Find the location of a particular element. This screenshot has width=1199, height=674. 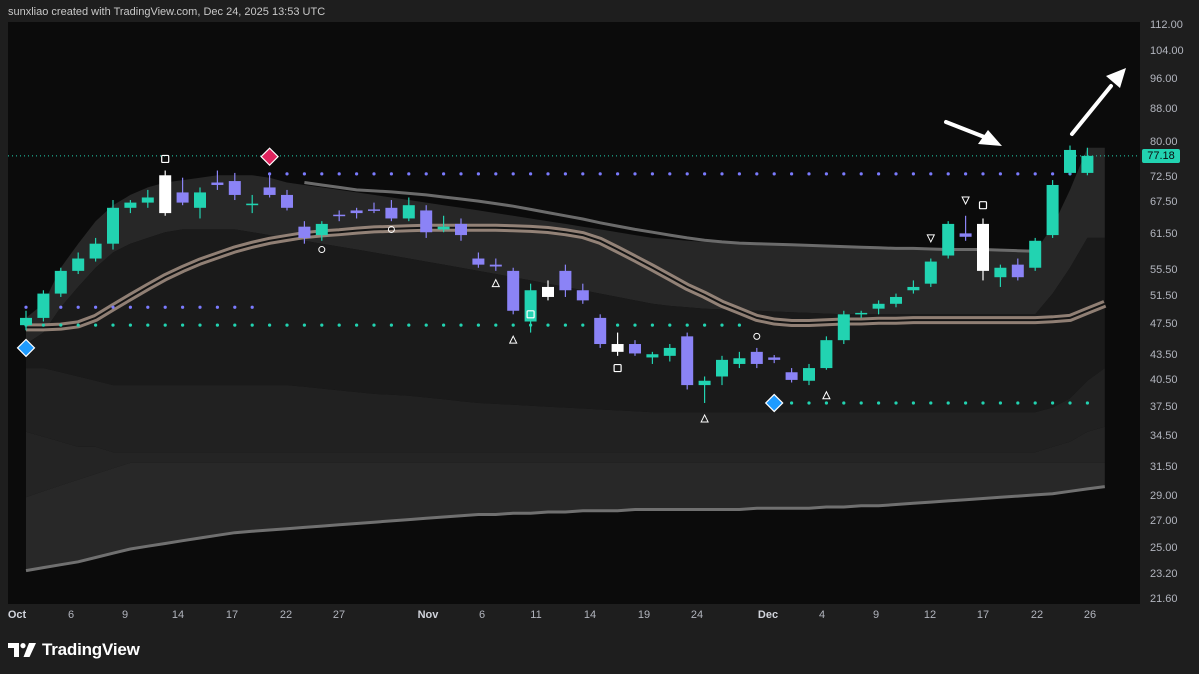

x-tick-label: 19 is located at coordinates (644, 615).